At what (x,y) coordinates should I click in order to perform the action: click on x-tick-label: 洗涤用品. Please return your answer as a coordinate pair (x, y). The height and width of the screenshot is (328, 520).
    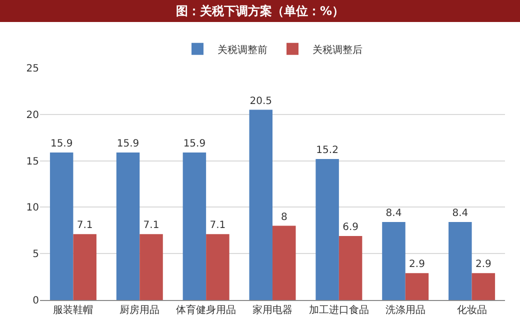
    Looking at the image, I should click on (405, 310).